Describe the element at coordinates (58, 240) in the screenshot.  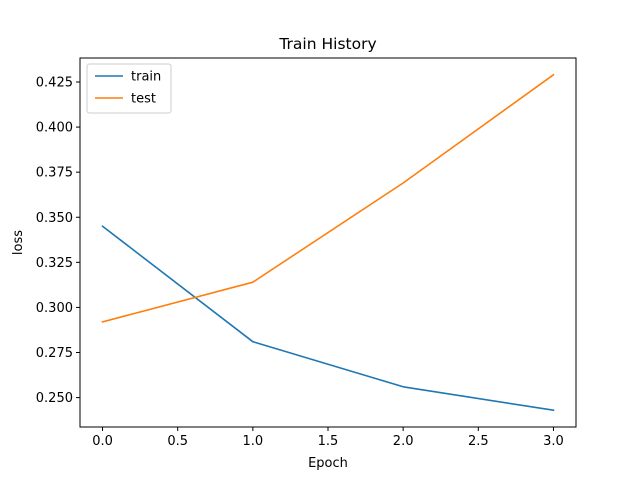
I see `y-axis: 0.250 0.275 0.300 0.325 0.350 0.375 0.400 0.425` at that location.